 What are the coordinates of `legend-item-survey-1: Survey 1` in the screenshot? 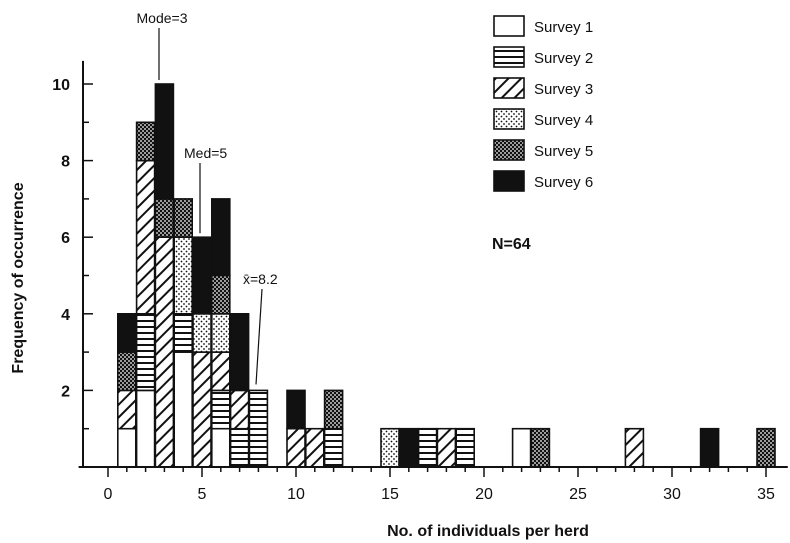 It's located at (543, 26).